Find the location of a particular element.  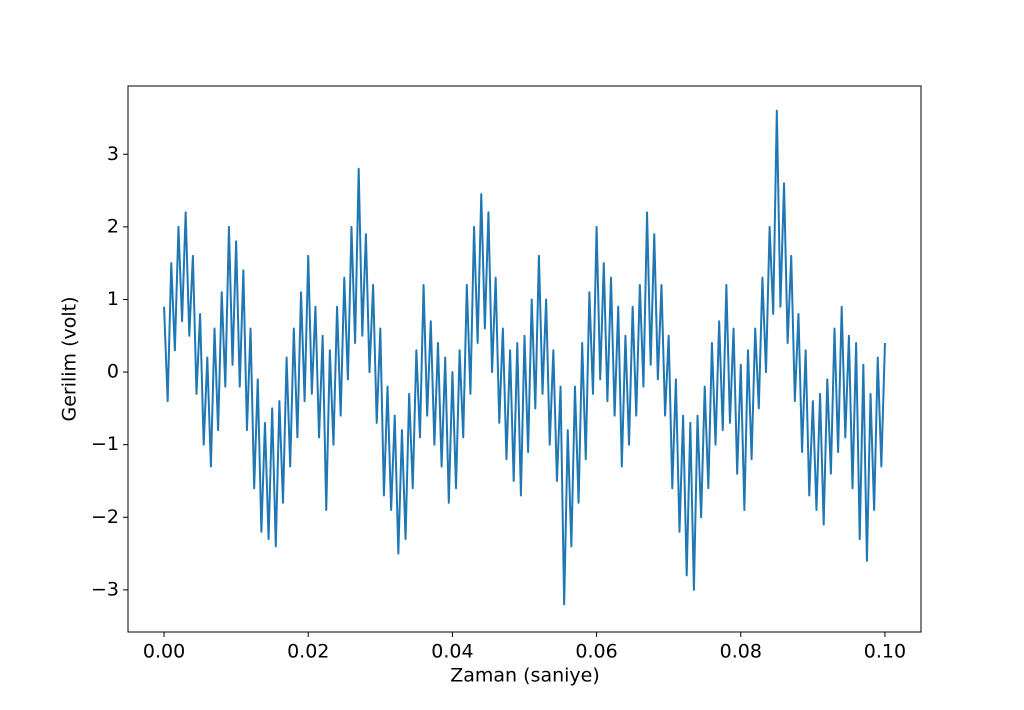

x-tick-label: 0.00 is located at coordinates (164, 652).